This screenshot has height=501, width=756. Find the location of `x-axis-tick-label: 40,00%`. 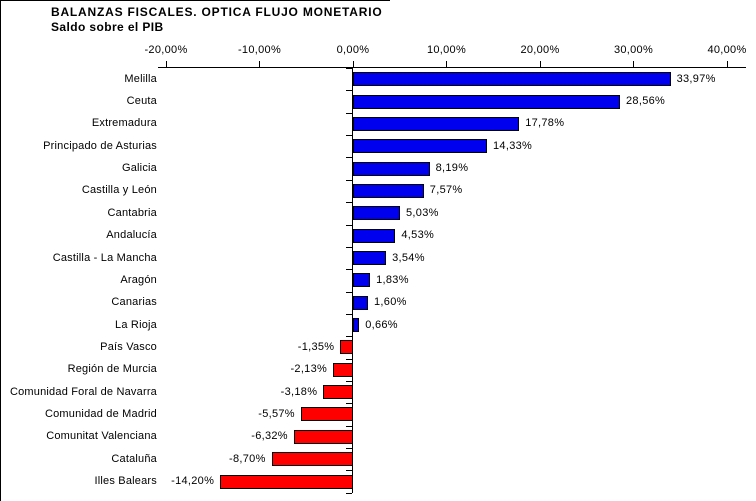

x-axis-tick-label: 40,00% is located at coordinates (727, 50).